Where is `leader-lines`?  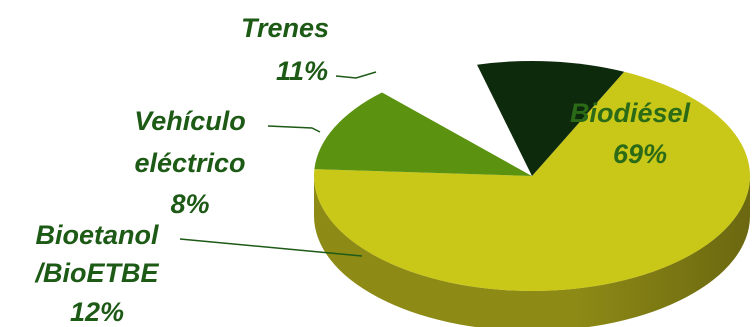
leader-lines is located at coordinates (278, 164).